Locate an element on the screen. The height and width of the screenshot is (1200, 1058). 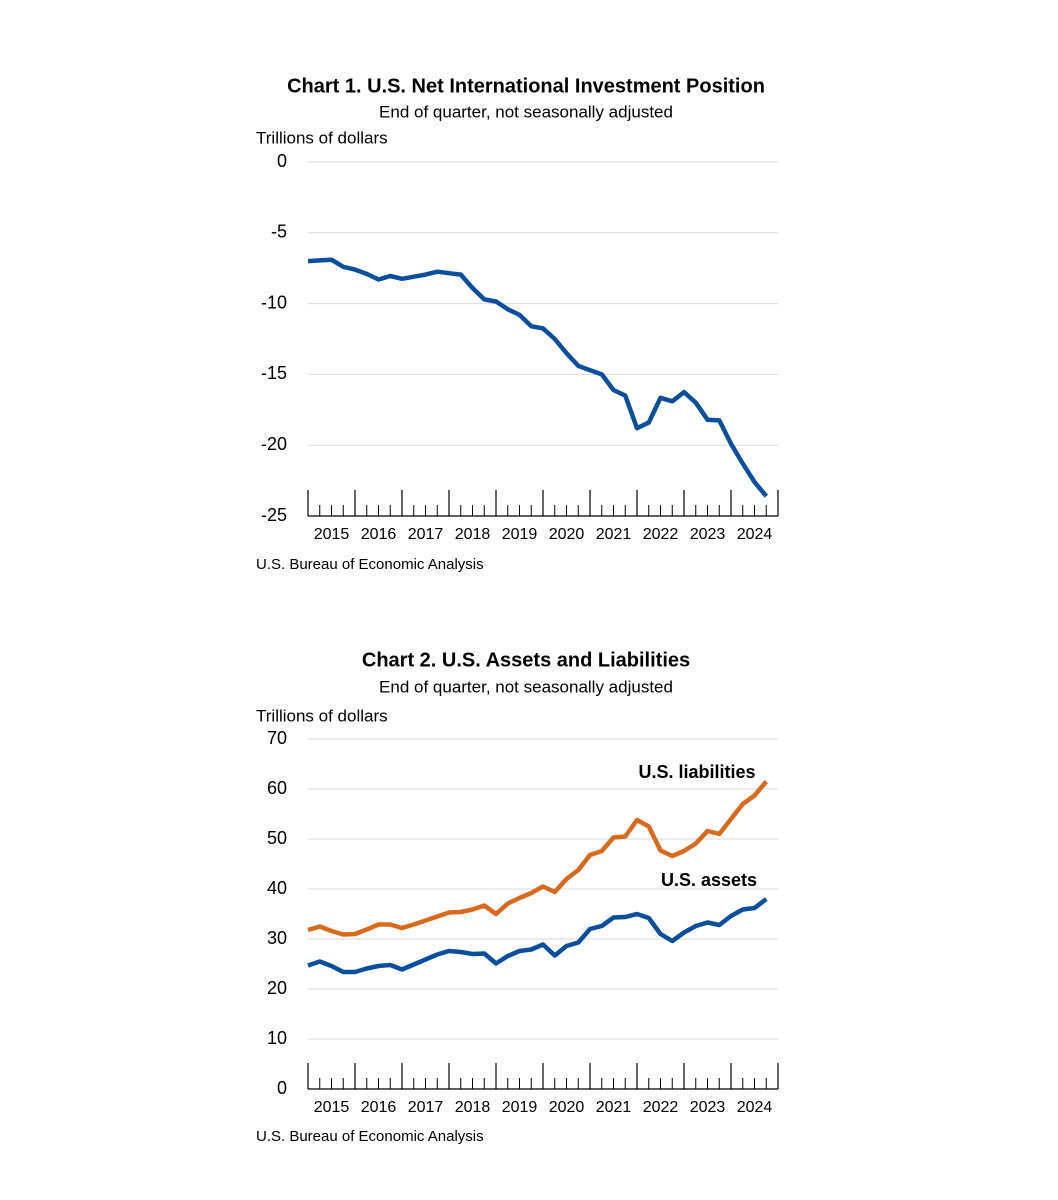
y-tick-label: 60 is located at coordinates (277, 788).